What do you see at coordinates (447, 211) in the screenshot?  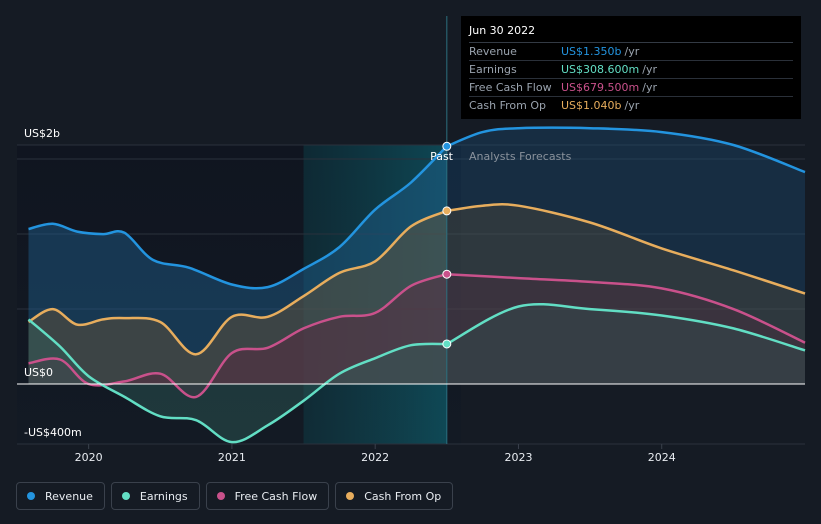 I see `cash-from-op-marker` at bounding box center [447, 211].